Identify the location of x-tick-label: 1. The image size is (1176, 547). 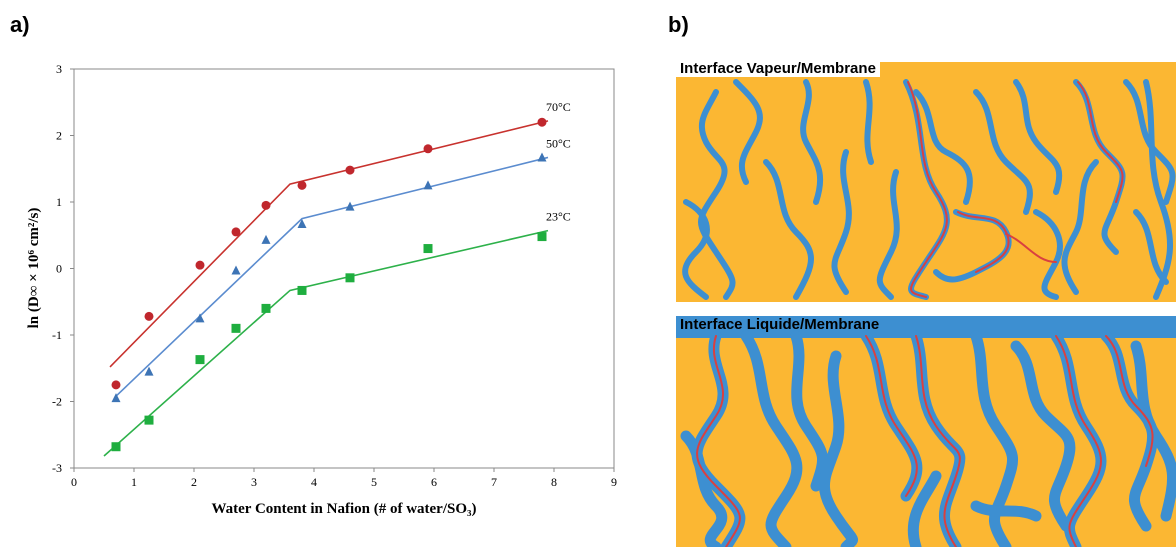
(134, 482).